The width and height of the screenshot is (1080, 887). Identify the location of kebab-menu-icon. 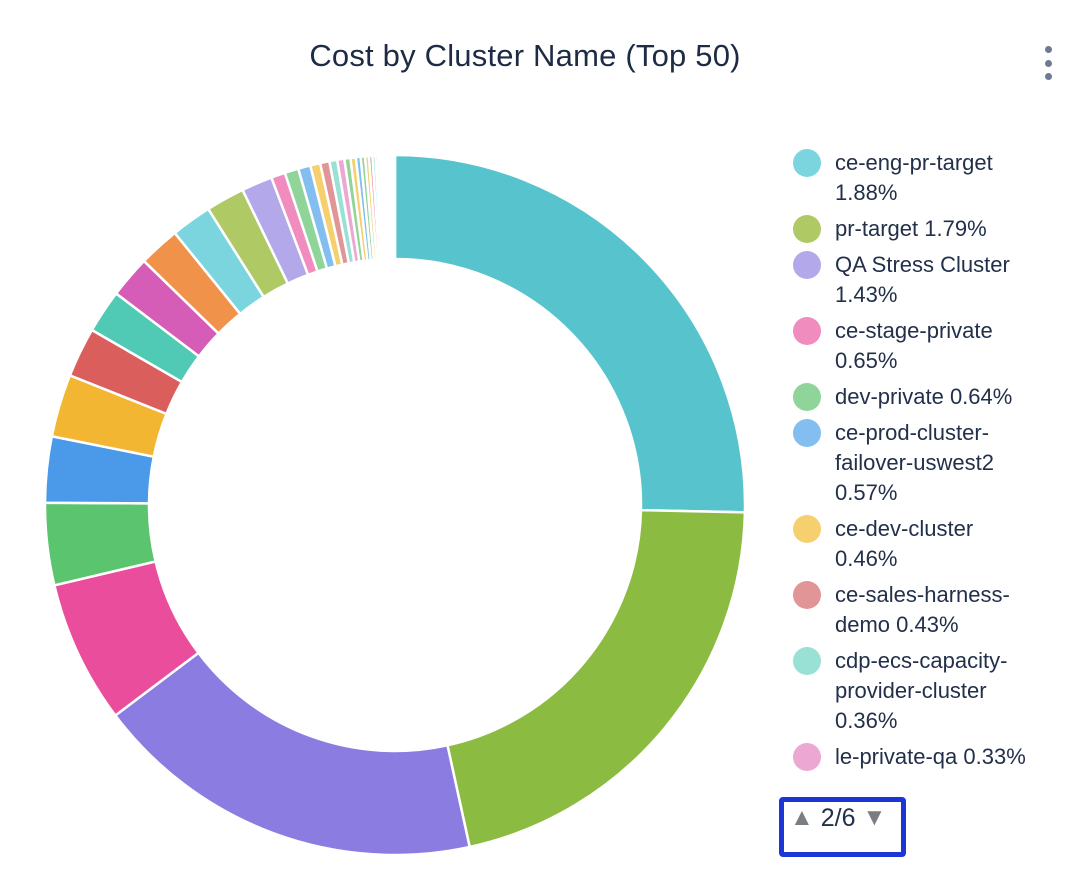
(1048, 63).